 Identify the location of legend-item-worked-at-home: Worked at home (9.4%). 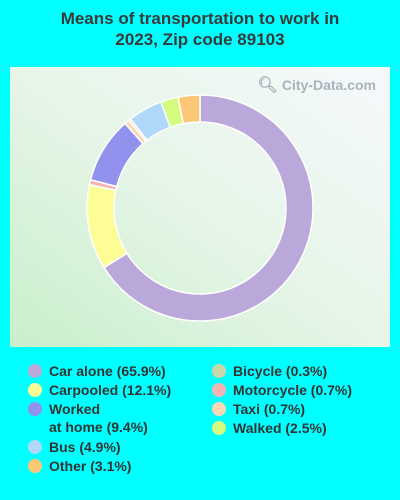
(88, 418).